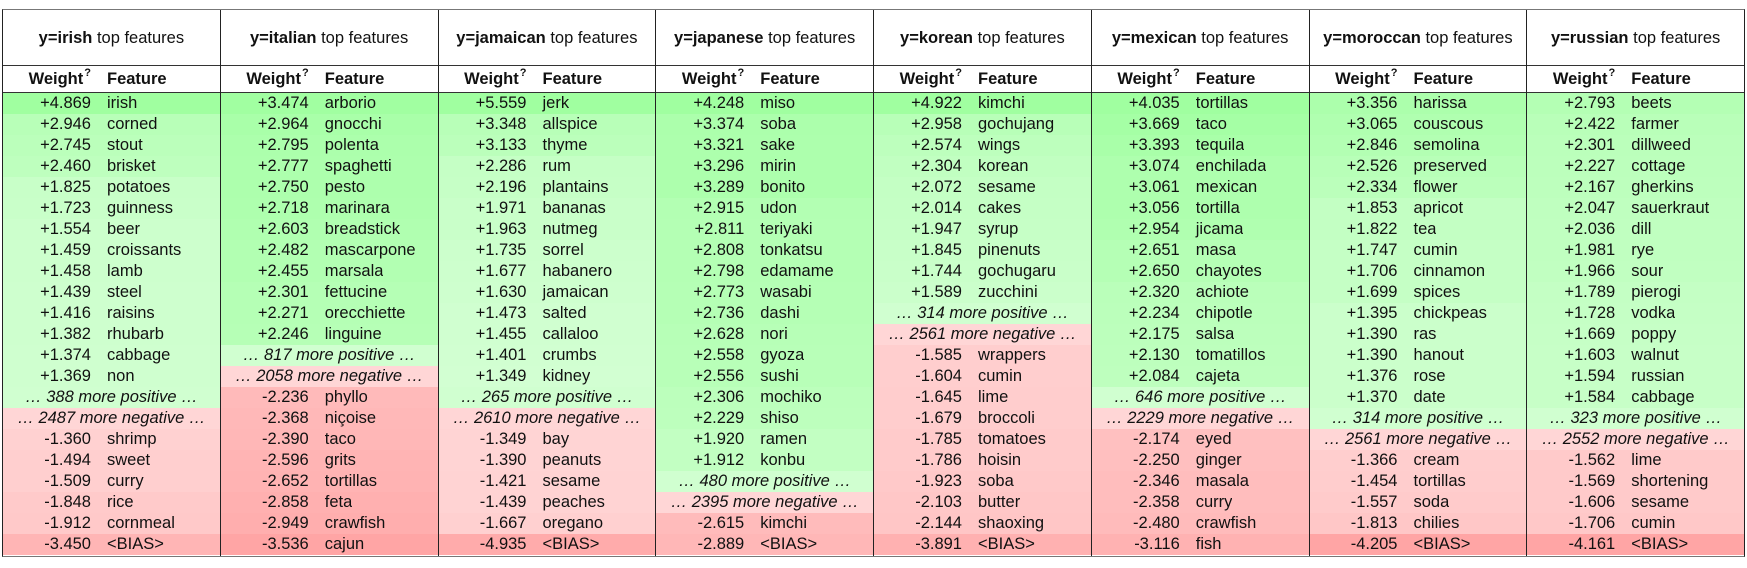 This screenshot has height=568, width=1747. Describe the element at coordinates (65, 166) in the screenshot. I see `weight-value: +2.460` at that location.